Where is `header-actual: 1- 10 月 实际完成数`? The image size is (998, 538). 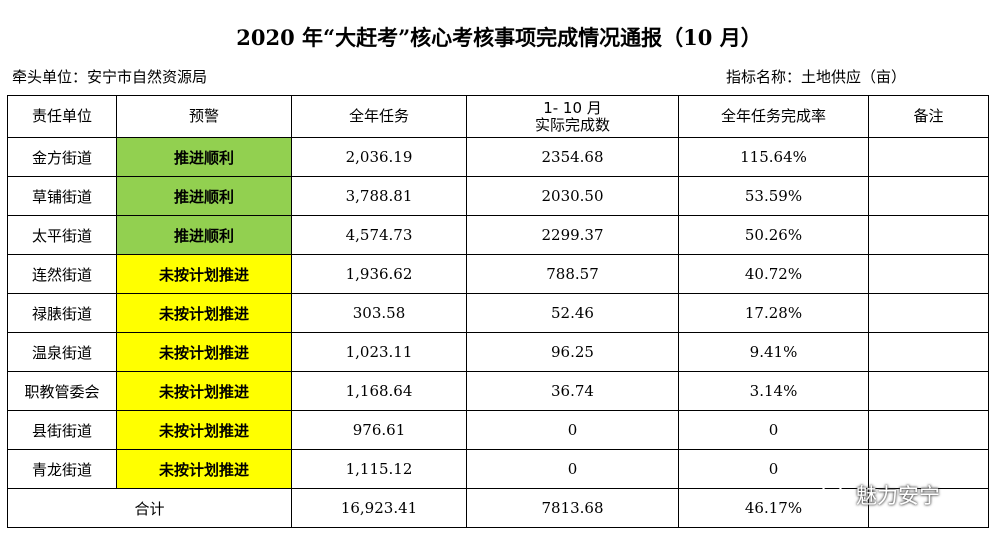 header-actual: 1- 10 月 实际完成数 is located at coordinates (572, 116).